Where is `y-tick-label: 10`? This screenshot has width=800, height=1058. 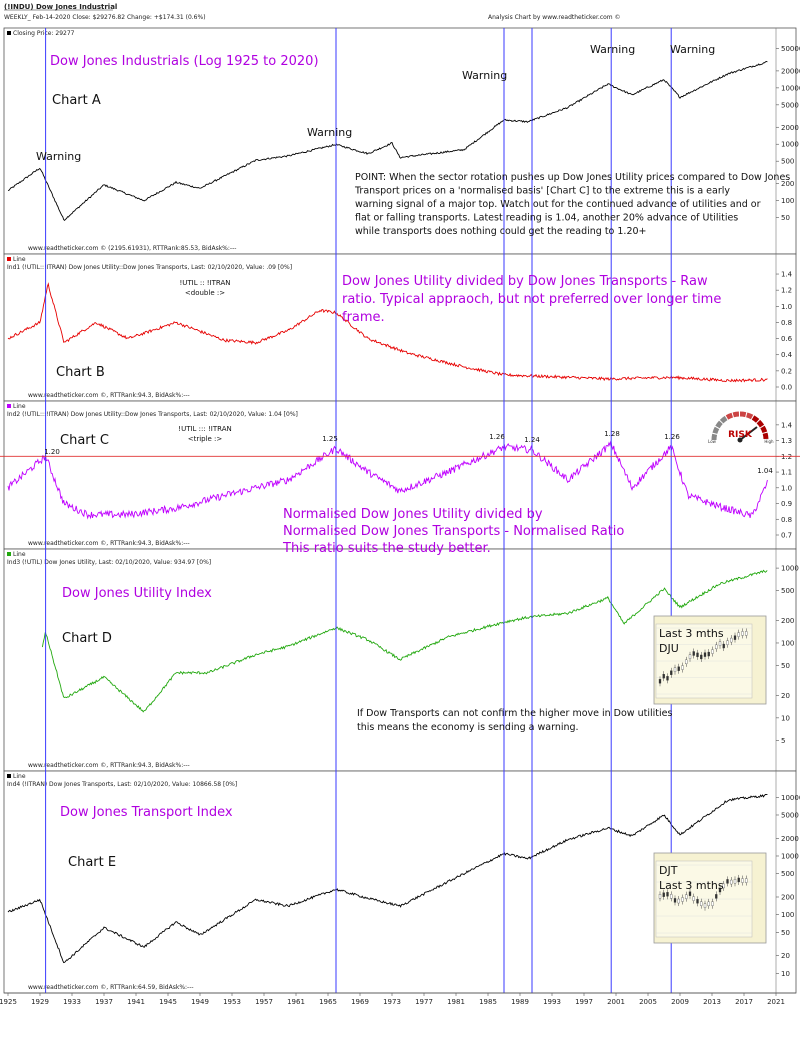 y-tick-label: 10 is located at coordinates (785, 974).